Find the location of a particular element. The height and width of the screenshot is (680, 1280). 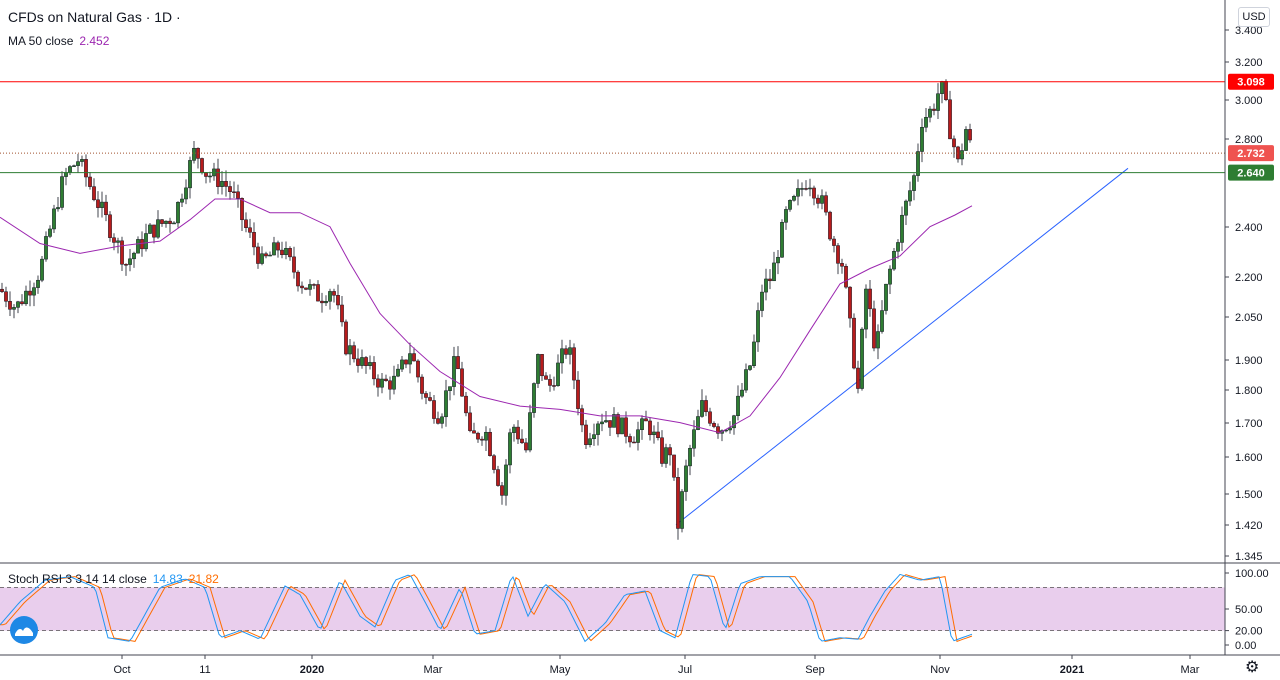

x-tick-label: 11 is located at coordinates (204, 670).